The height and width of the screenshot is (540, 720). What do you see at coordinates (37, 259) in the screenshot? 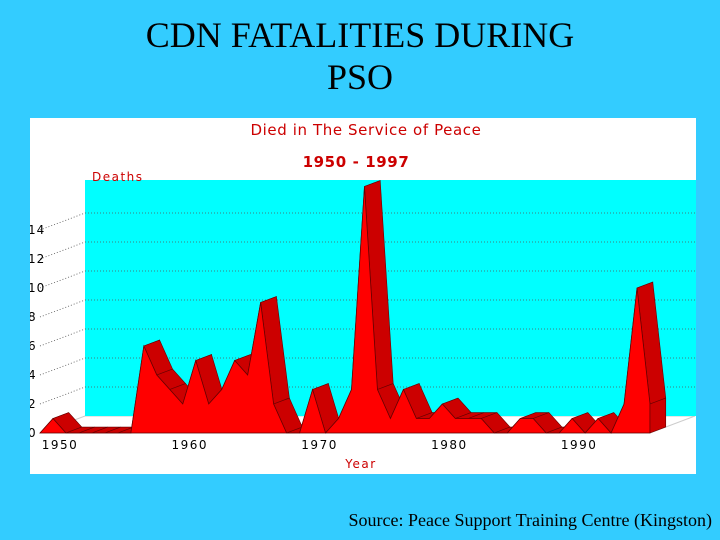
I see `y-tick-label: 12` at bounding box center [37, 259].